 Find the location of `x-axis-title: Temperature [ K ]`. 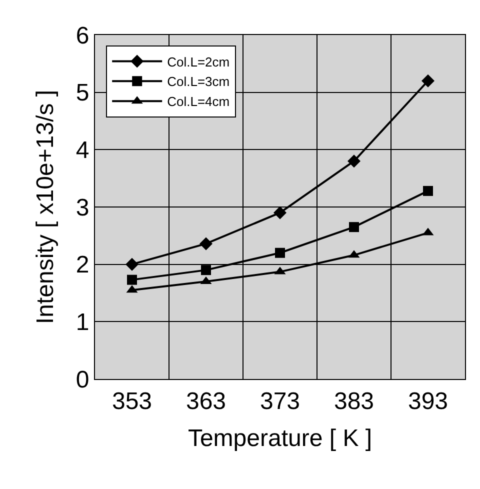

x-axis-title: Temperature [ K ] is located at coordinates (280, 438).